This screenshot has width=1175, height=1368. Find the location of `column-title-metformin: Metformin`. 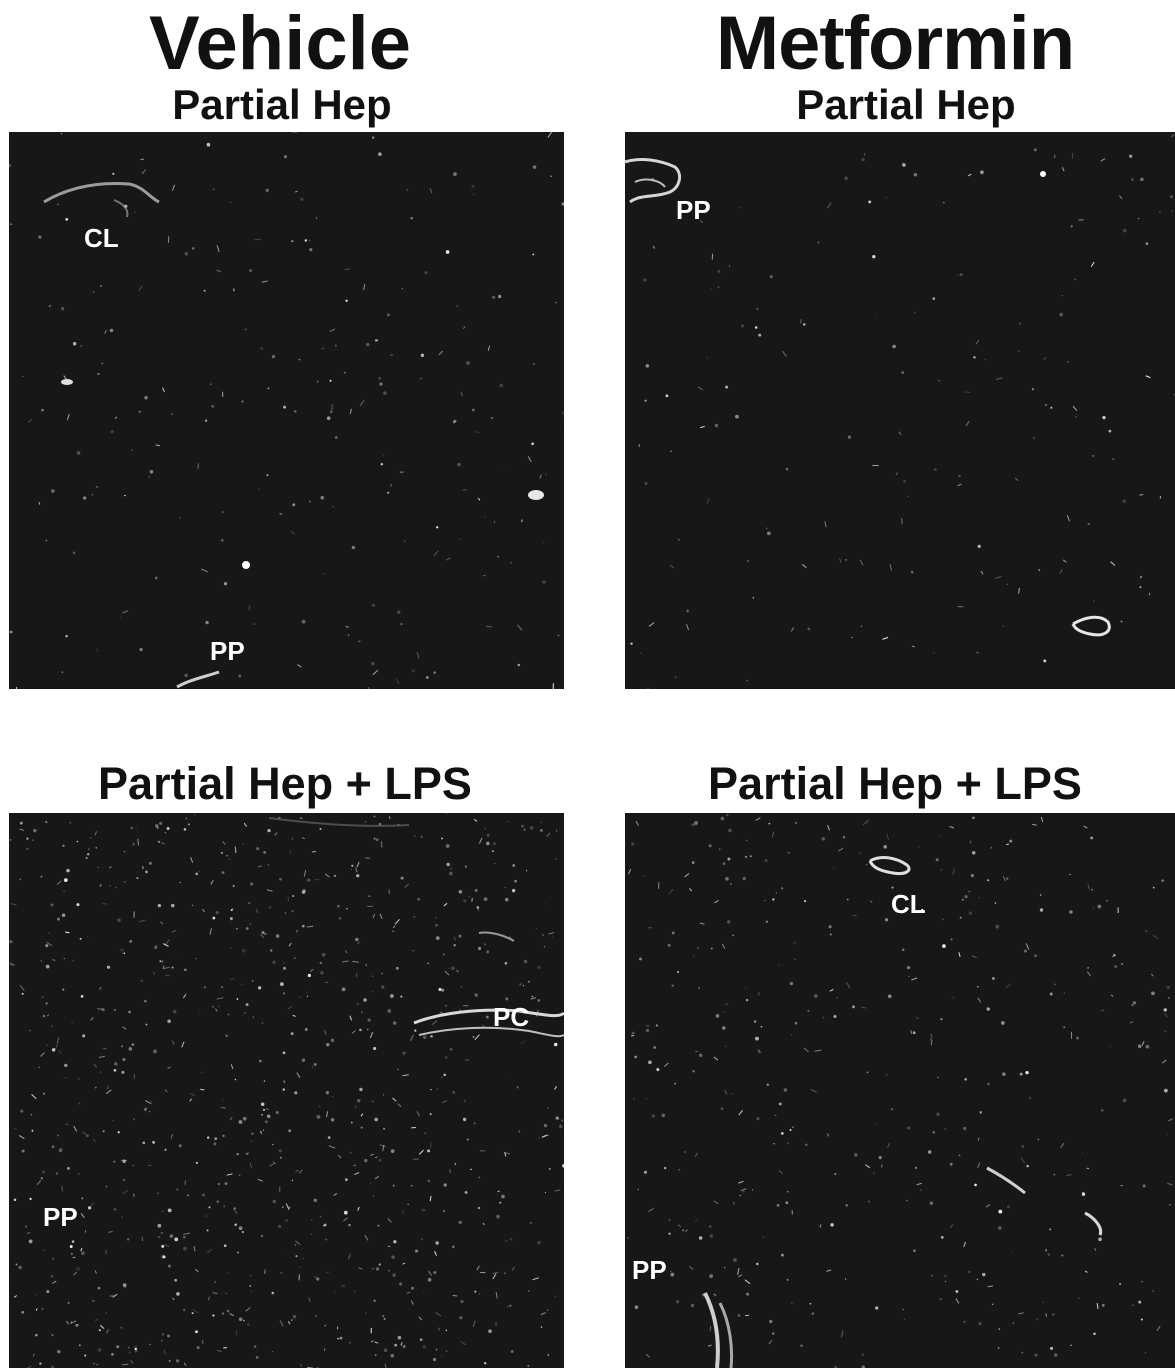

column-title-metformin: Metformin is located at coordinates (895, 43).